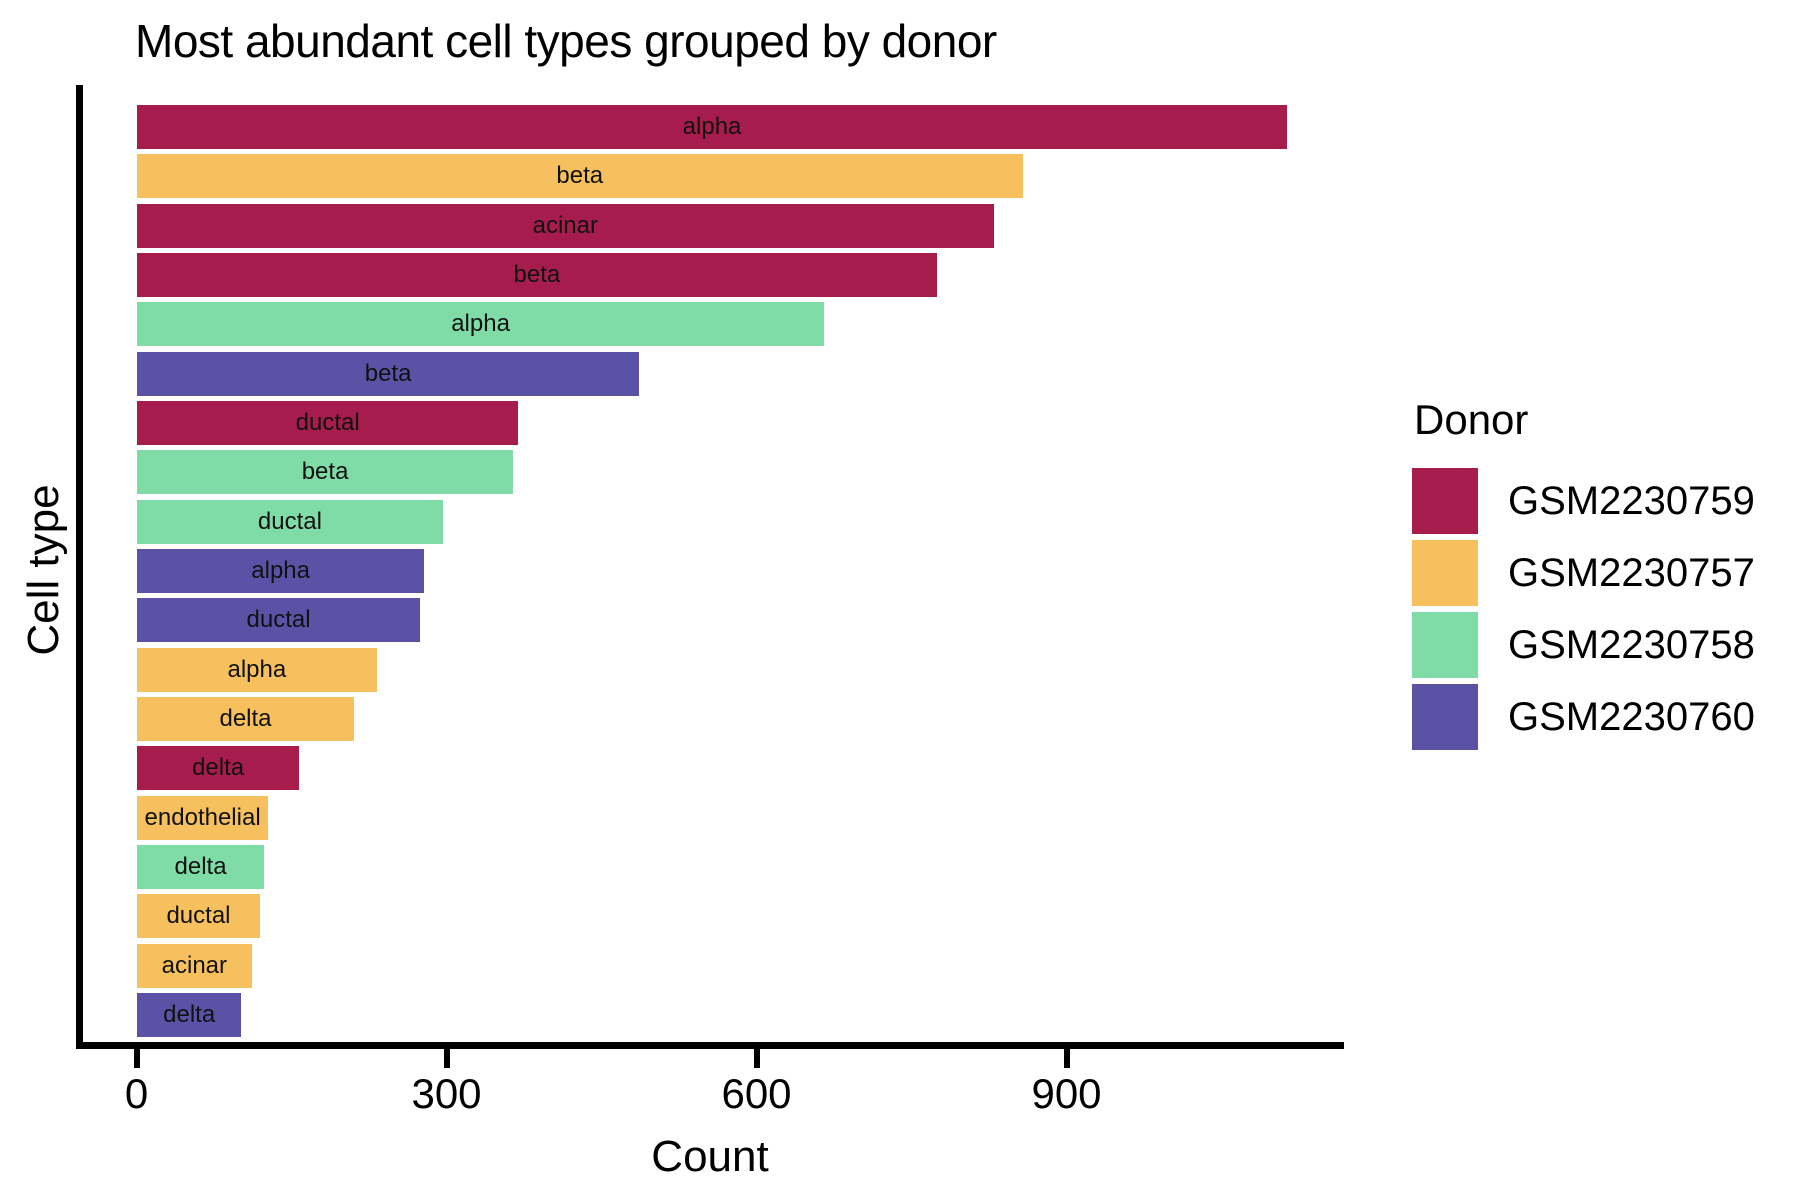  Describe the element at coordinates (446, 1093) in the screenshot. I see `x-tick-label-300: 300` at that location.